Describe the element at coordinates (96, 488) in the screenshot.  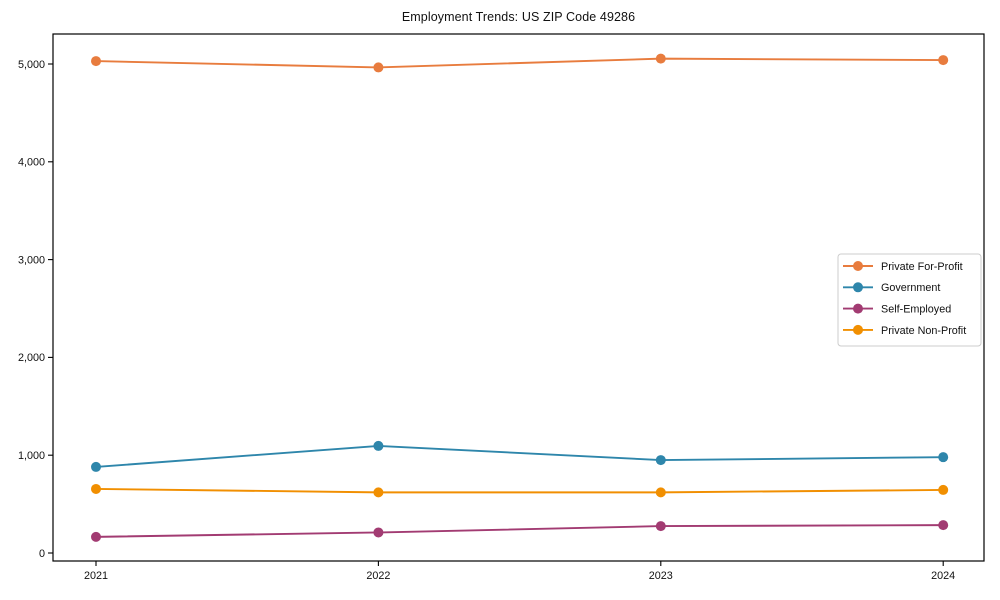
I see `data-point-private-non-profit-2021` at that location.